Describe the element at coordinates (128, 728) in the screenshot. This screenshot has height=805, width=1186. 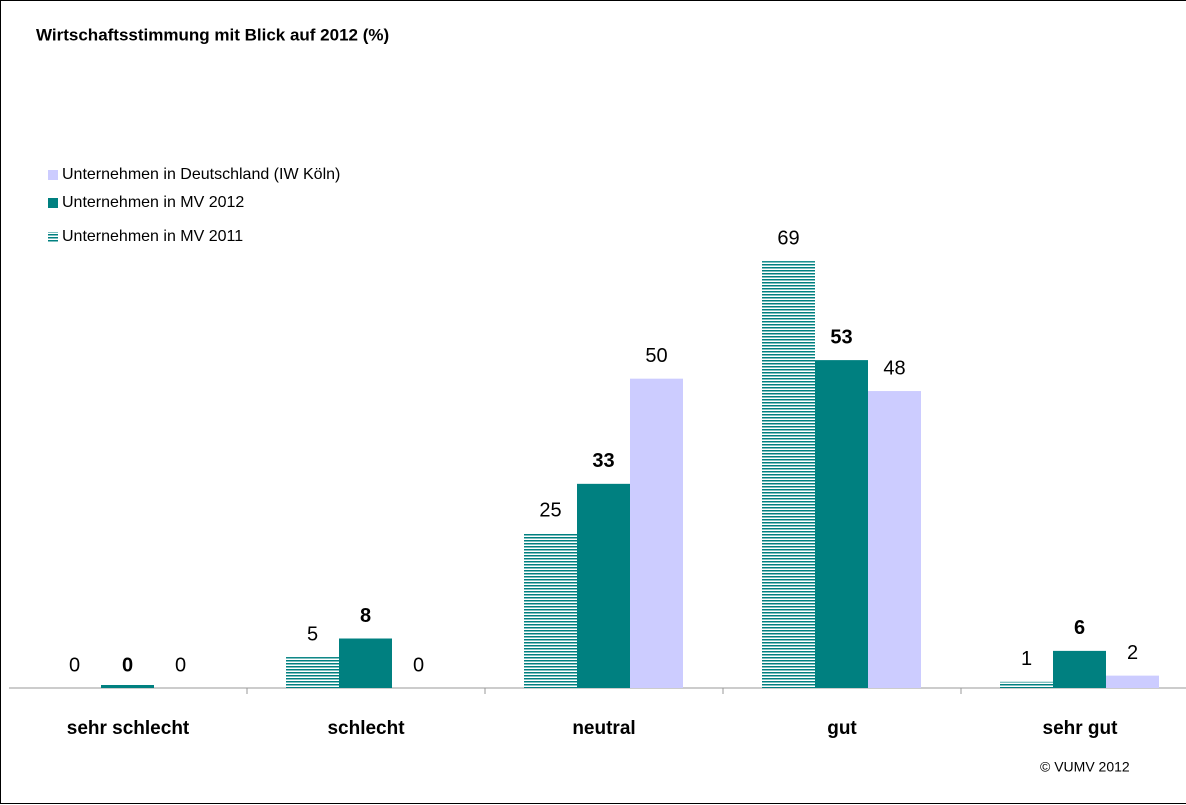
I see `x-tick-label: sehr schlecht` at that location.